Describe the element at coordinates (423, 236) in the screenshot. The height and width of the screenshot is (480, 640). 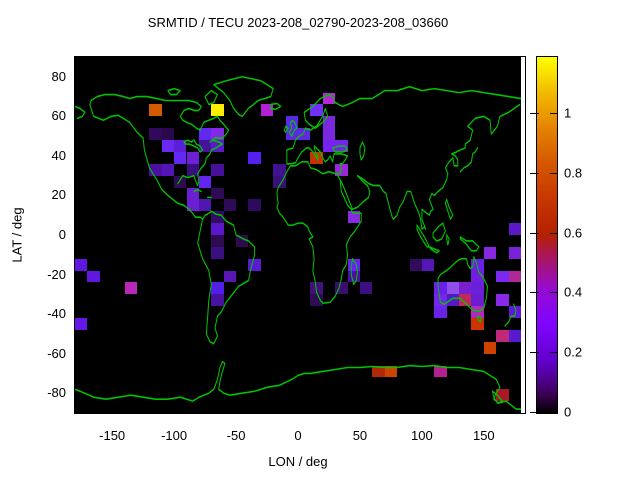
I see `coastline-sumatra` at that location.